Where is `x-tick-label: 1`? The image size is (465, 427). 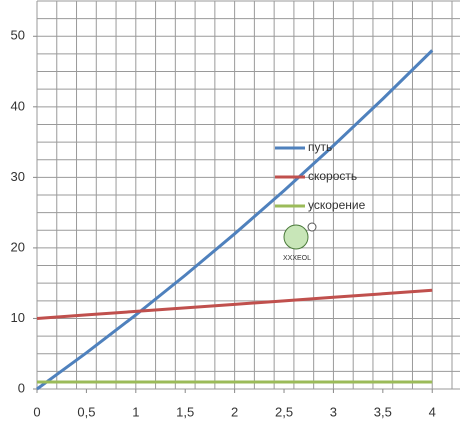 x-tick-label: 1 is located at coordinates (135, 411).